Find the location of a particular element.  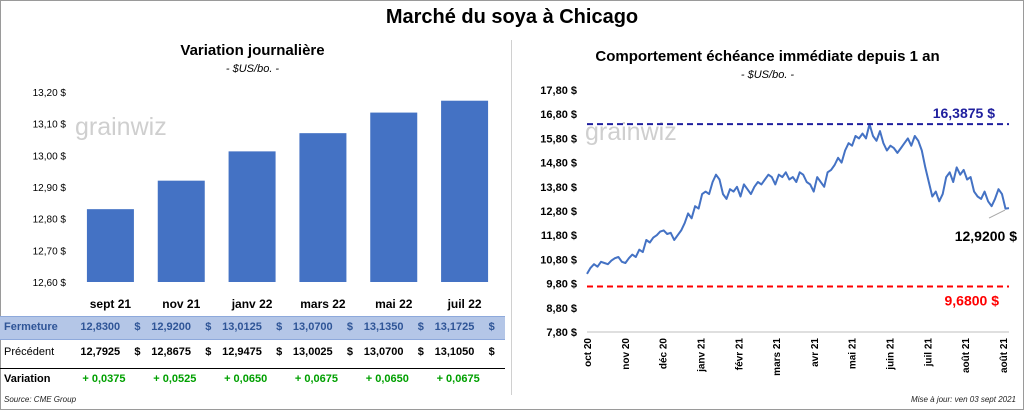

y-tick-label: 14,80 $ is located at coordinates (558, 164).